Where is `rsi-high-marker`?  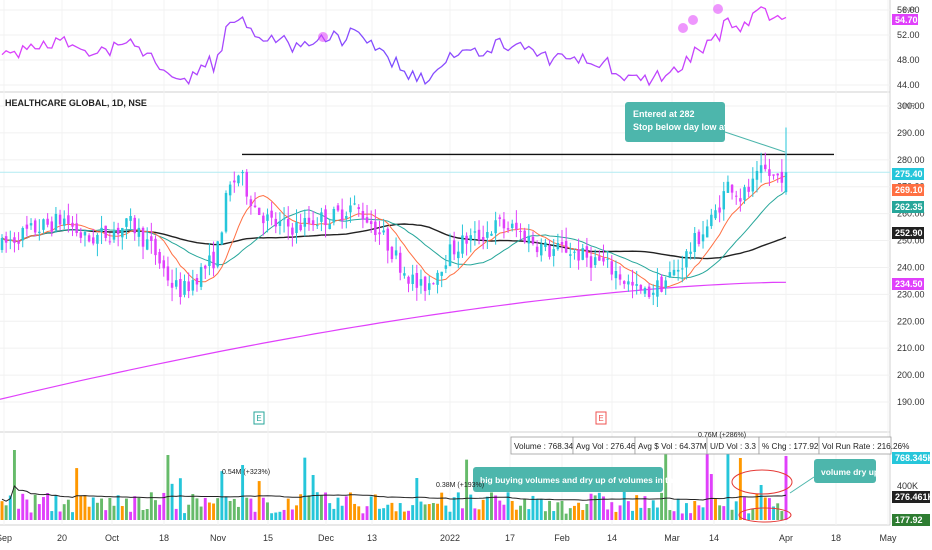 rsi-high-marker is located at coordinates (683, 28).